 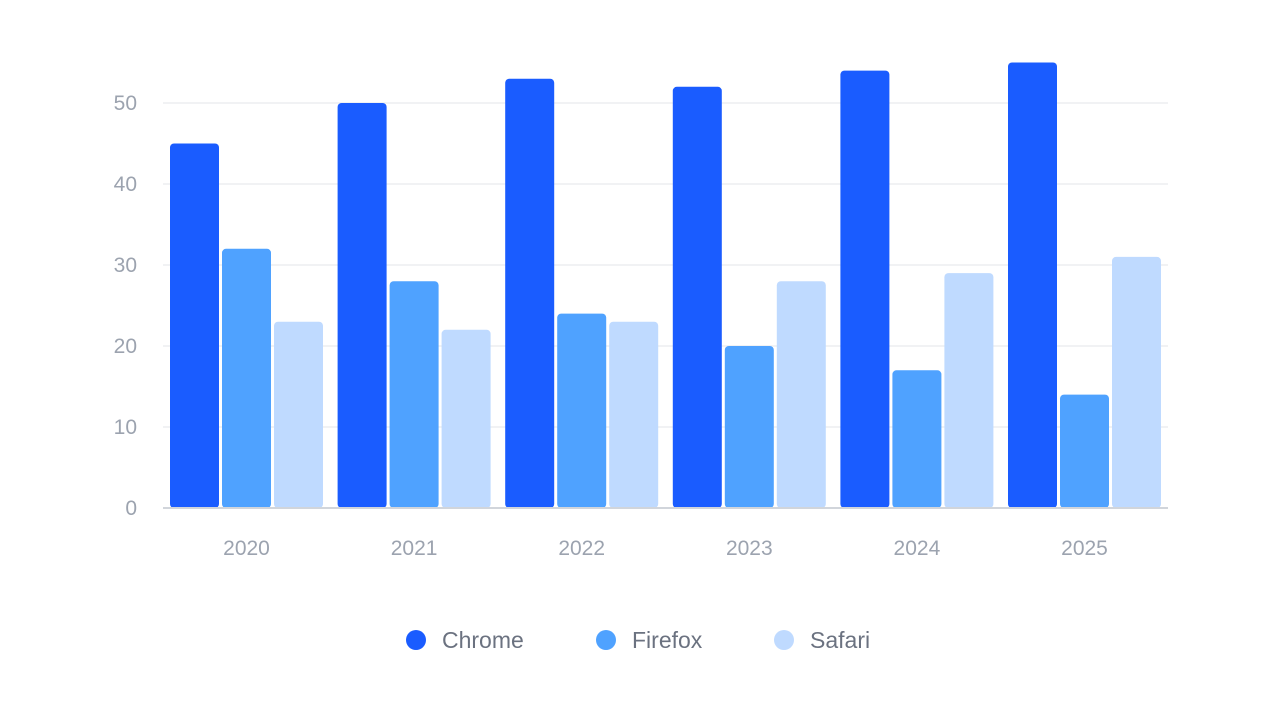 What do you see at coordinates (1084, 548) in the screenshot?
I see `x-tick-label: 2025` at bounding box center [1084, 548].